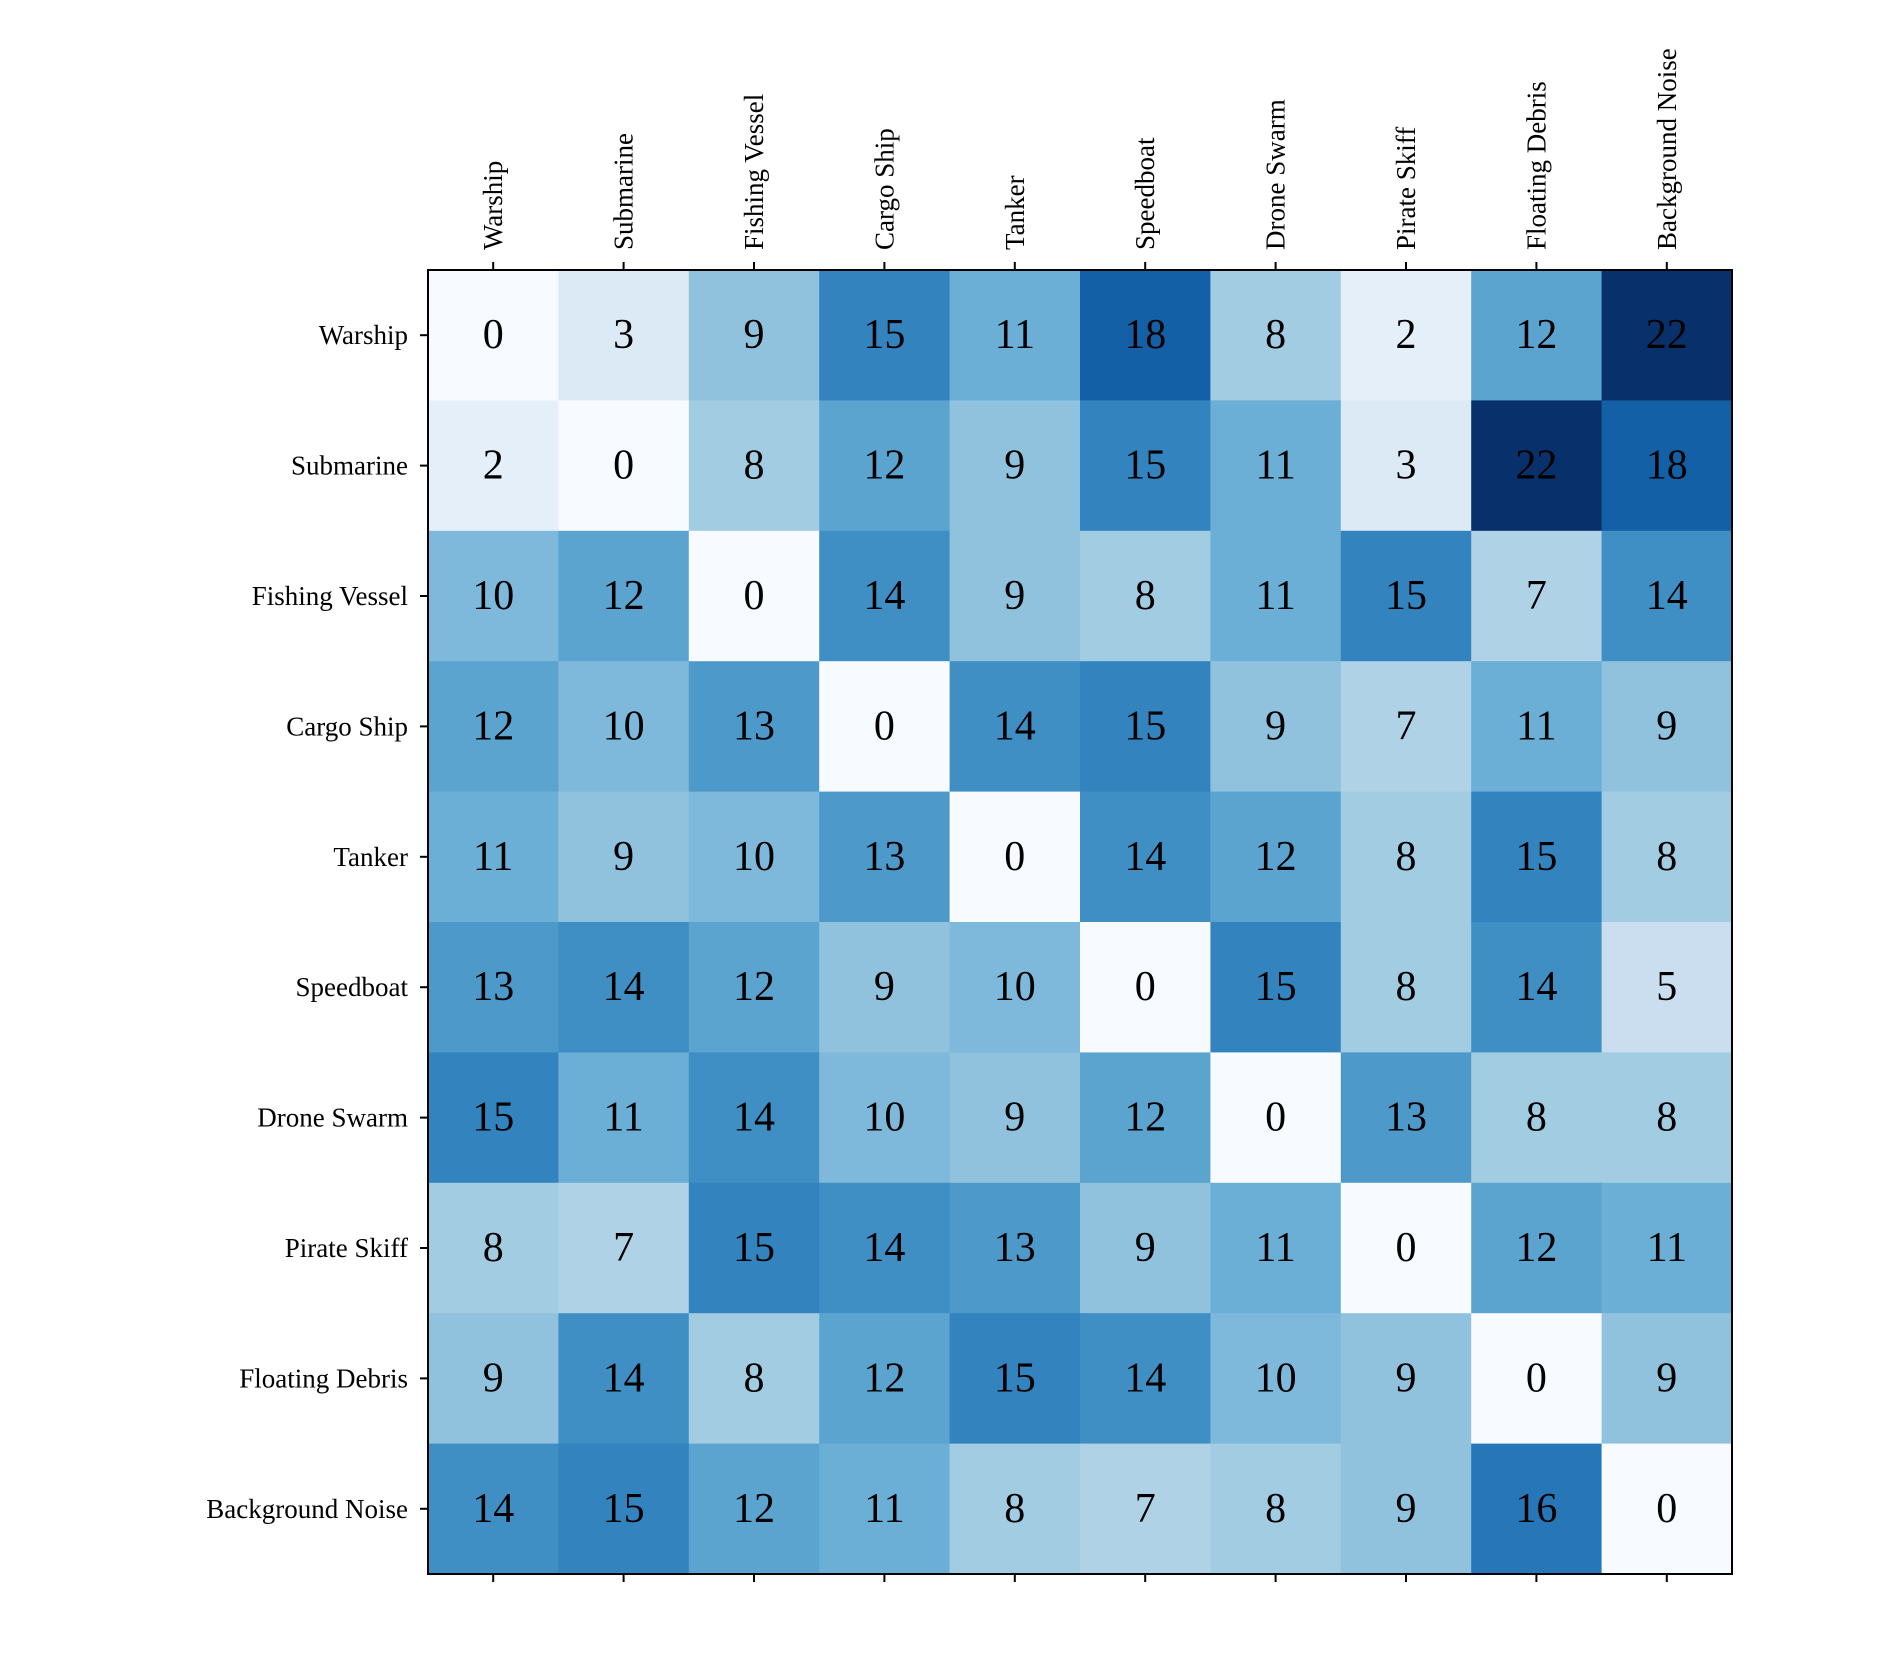 Image resolution: width=1896 pixels, height=1677 pixels. Describe the element at coordinates (493, 466) in the screenshot. I see `cell-value-label: 2` at that location.